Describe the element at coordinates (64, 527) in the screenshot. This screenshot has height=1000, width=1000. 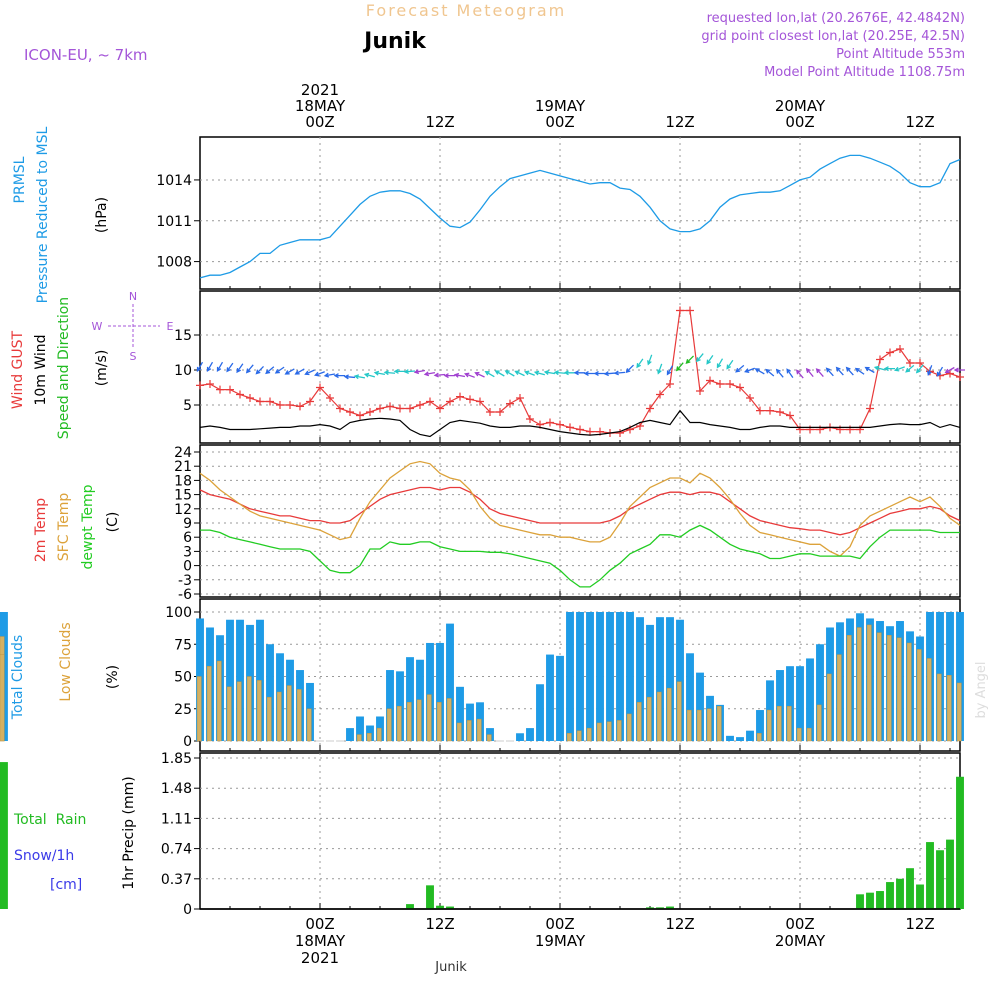
I see `sfc-label: SFC Temp` at that location.